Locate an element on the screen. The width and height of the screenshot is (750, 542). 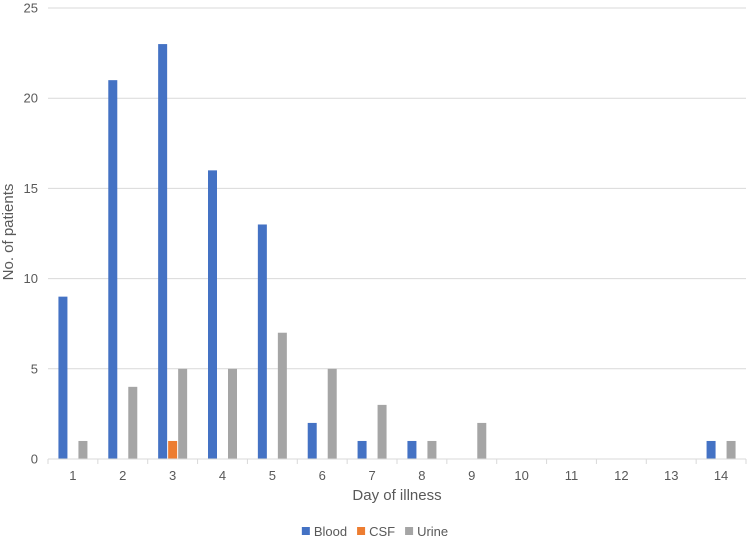
x-tick-label: 5 is located at coordinates (272, 475).